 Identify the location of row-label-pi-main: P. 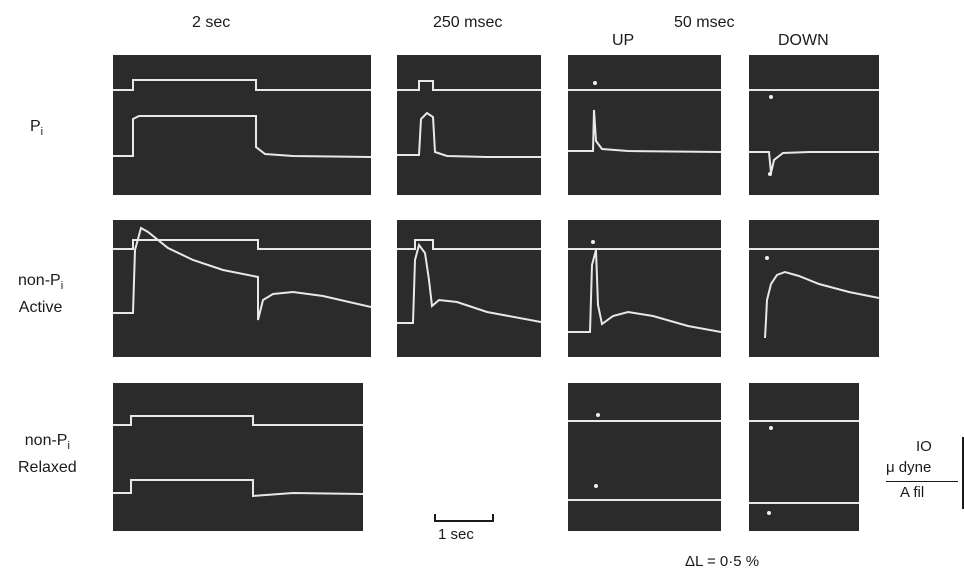
(35, 126).